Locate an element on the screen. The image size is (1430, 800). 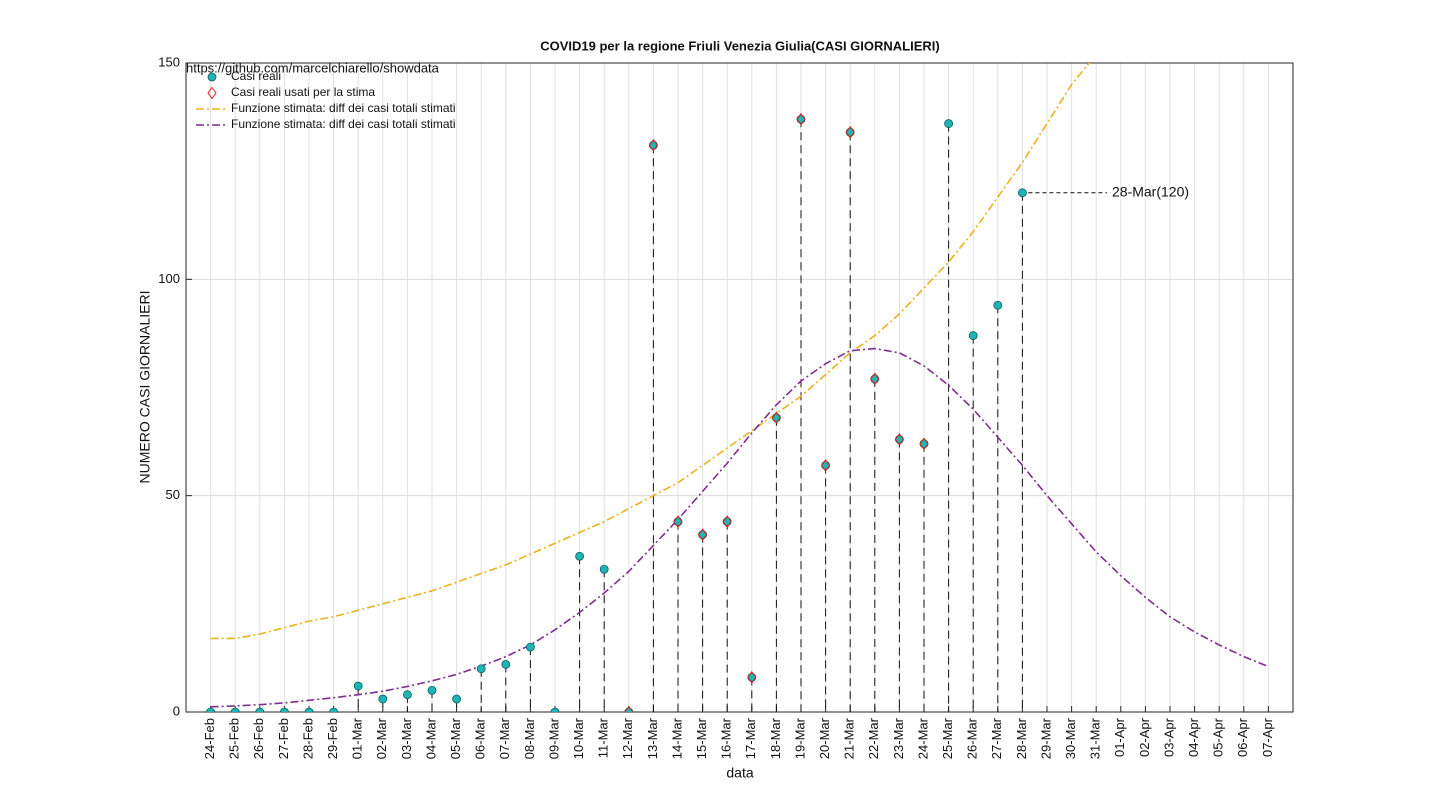
x-tick-label: 04-Apr is located at coordinates (1193, 737).